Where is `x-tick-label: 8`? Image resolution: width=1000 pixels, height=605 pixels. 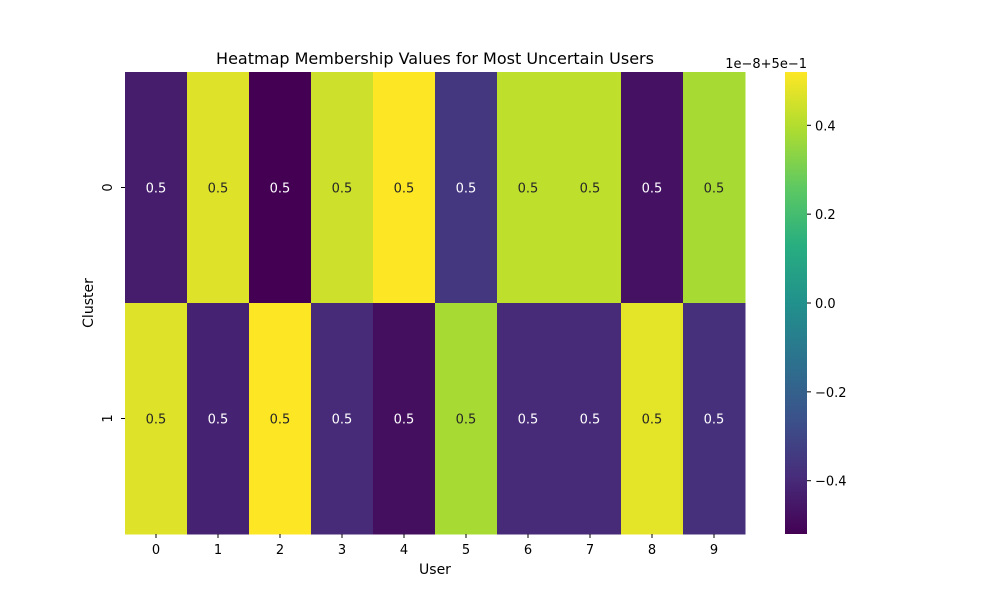
x-tick-label: 8 is located at coordinates (652, 550).